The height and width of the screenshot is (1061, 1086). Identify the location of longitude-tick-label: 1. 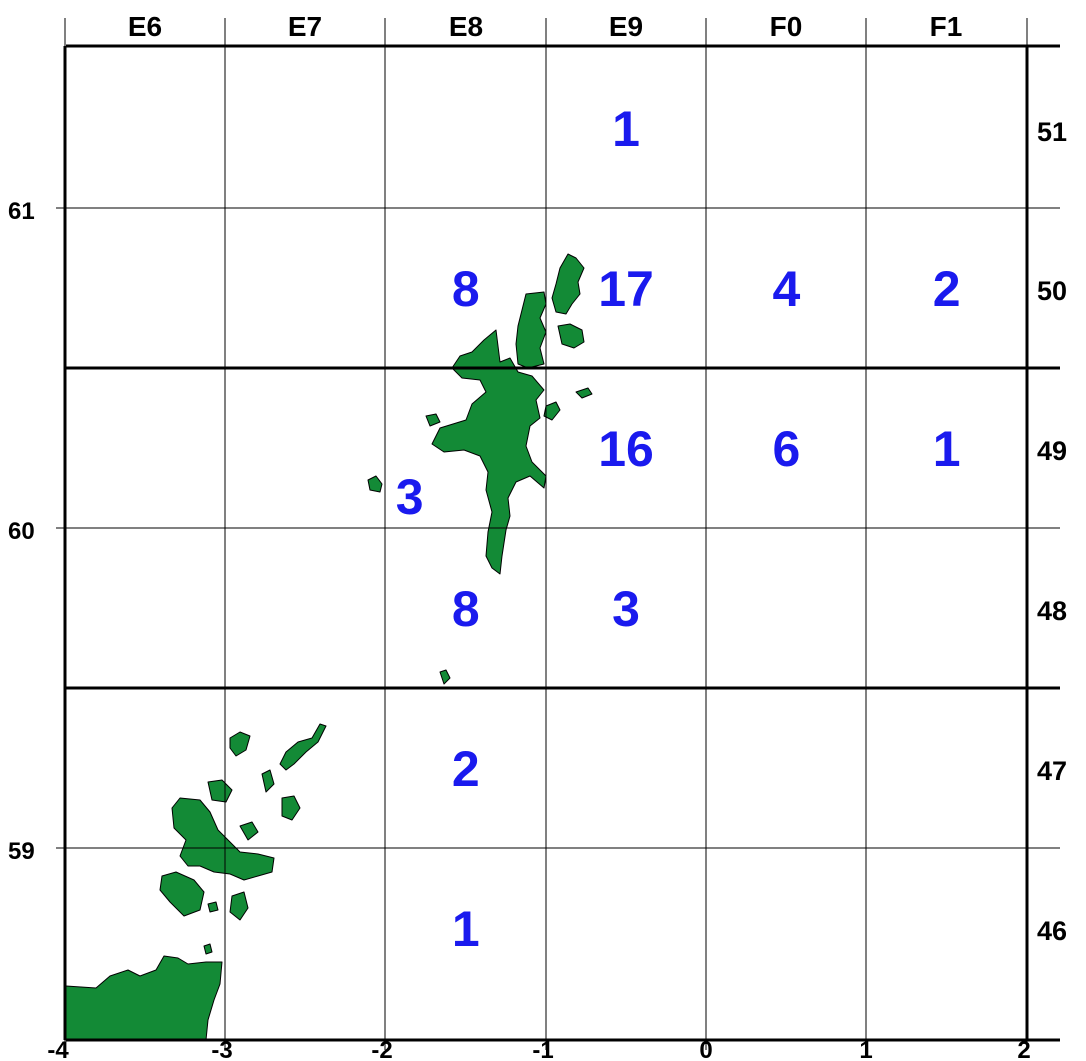
(865, 1049).